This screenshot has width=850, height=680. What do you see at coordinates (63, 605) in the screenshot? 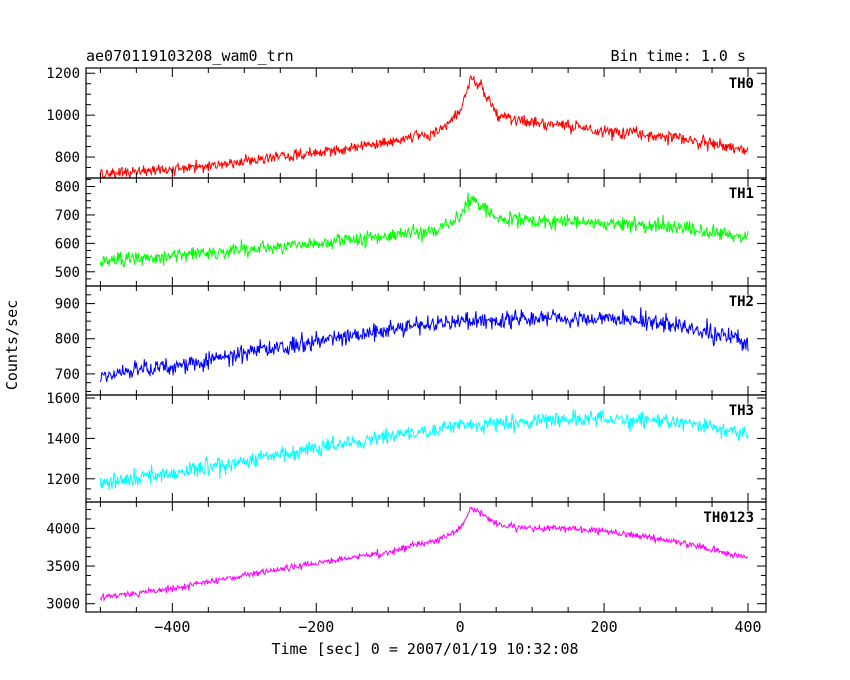
I see `y-tick-label: 3000` at bounding box center [63, 605].